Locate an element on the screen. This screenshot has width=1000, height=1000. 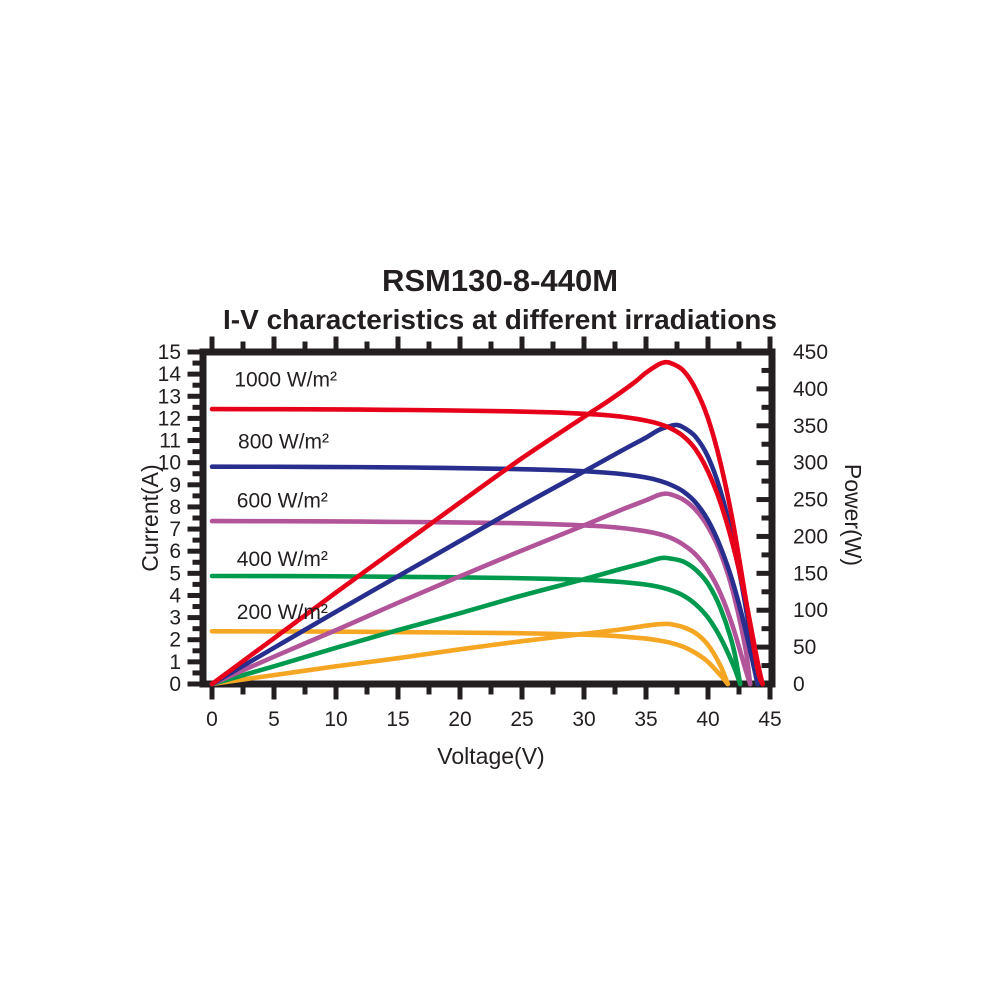
y-right-tick-label: 350 is located at coordinates (810, 426).